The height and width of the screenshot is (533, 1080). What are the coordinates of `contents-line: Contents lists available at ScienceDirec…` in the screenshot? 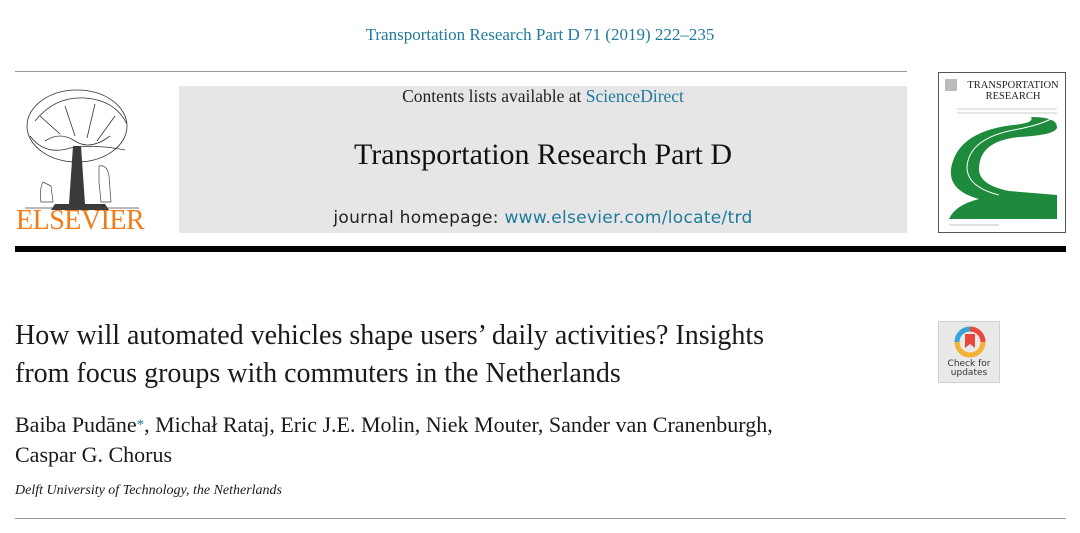 It's located at (543, 96).